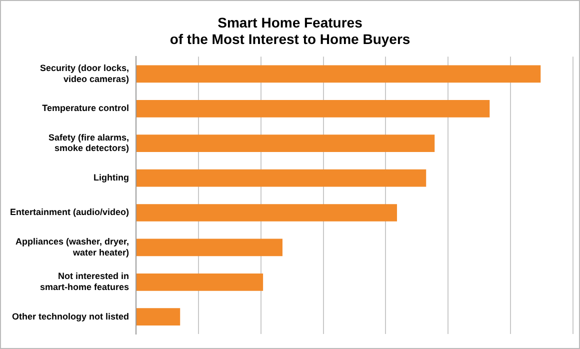  What do you see at coordinates (112, 177) in the screenshot?
I see `y-tick-label: Lighting` at bounding box center [112, 177].